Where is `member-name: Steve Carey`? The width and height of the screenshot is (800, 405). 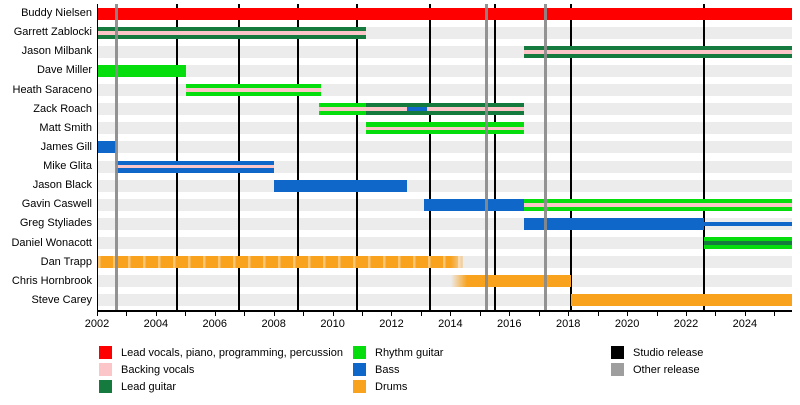 member-name: Steve Carey is located at coordinates (61, 299).